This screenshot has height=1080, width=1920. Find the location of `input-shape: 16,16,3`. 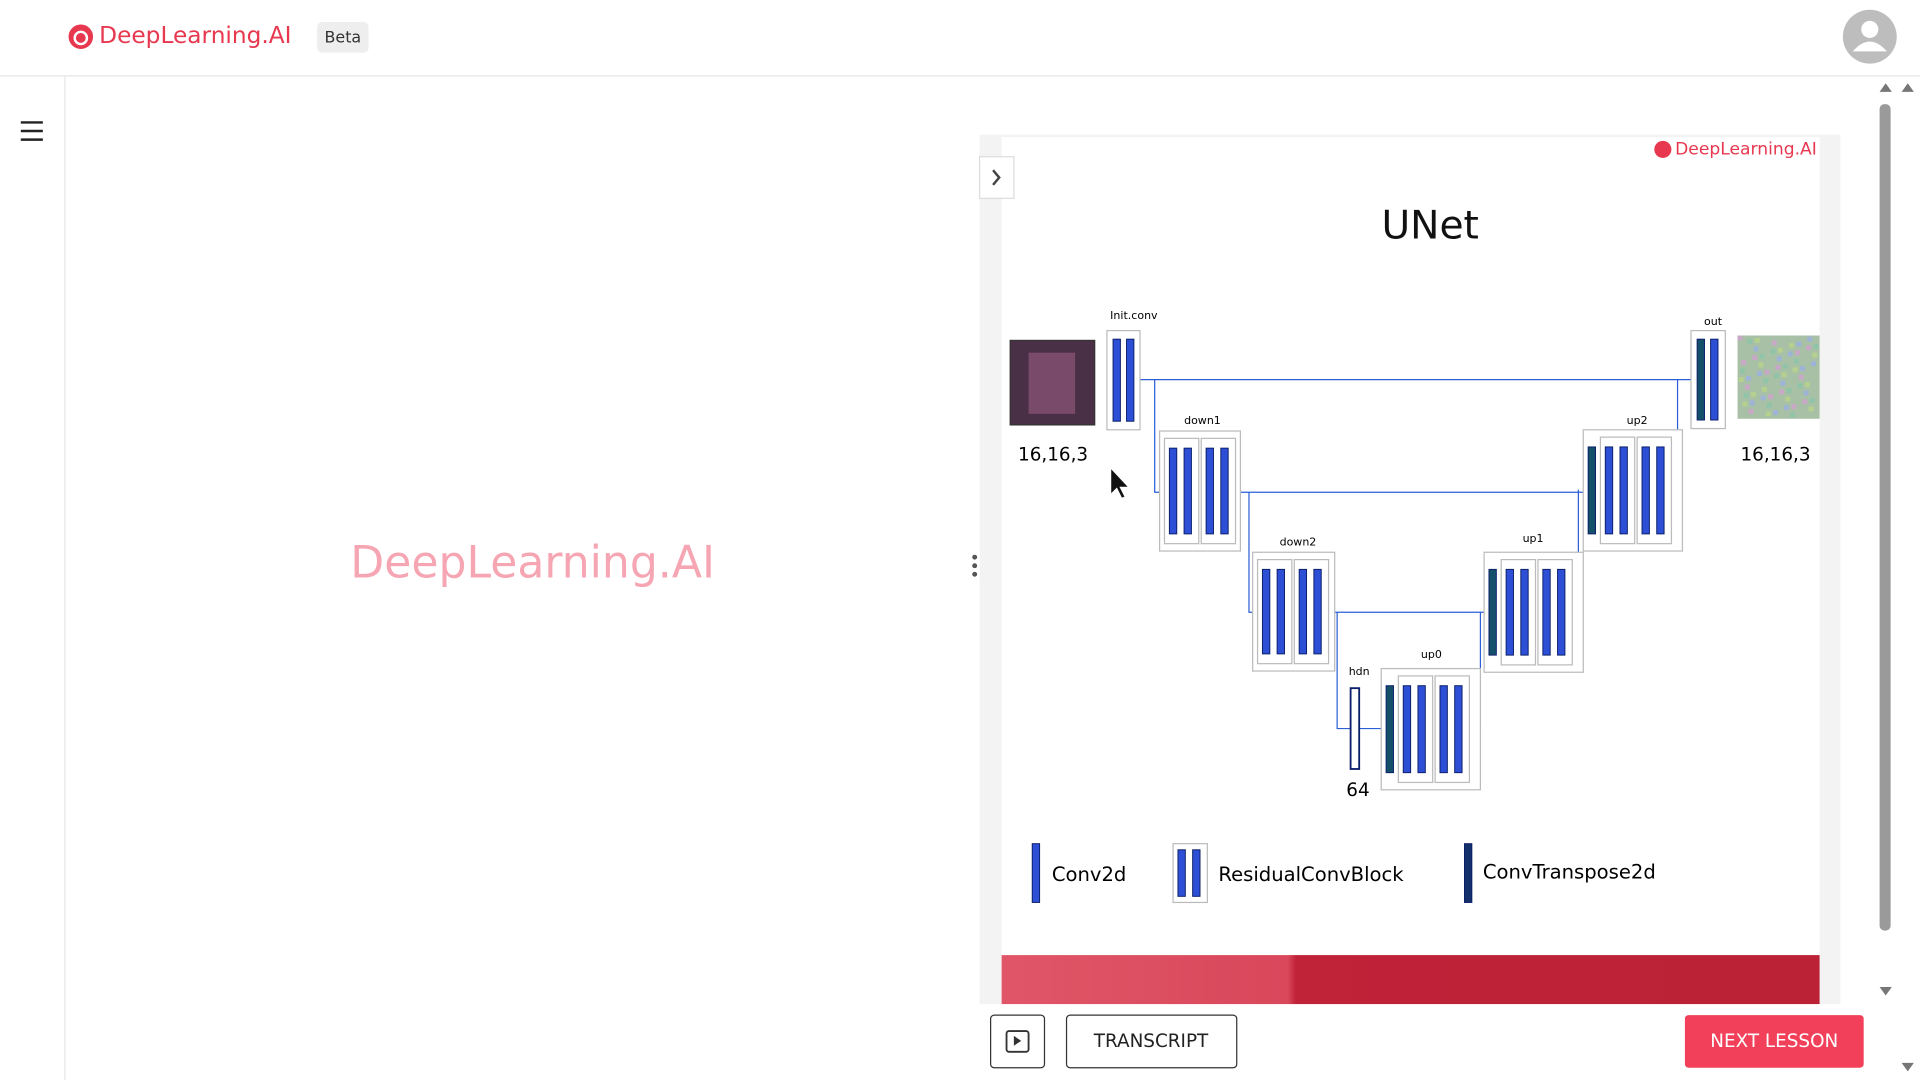

input-shape: 16,16,3 is located at coordinates (1053, 455).